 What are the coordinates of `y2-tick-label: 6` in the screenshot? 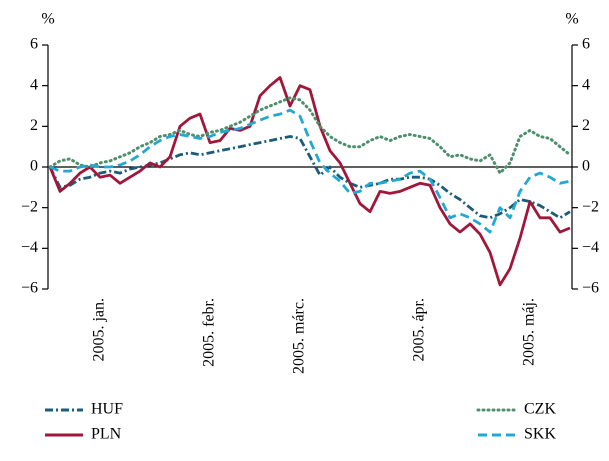 It's located at (586, 44).